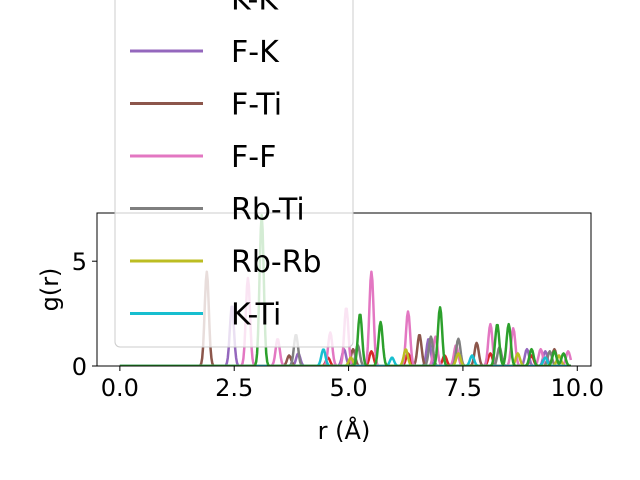 The image size is (640, 480). What do you see at coordinates (276, 262) in the screenshot?
I see `legend-label-rb-rb: Rb-Rb` at bounding box center [276, 262].